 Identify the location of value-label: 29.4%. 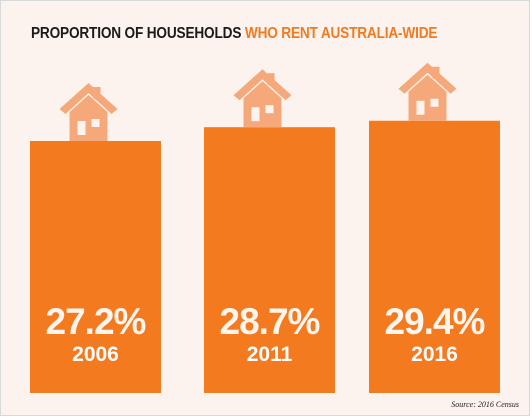
(435, 321).